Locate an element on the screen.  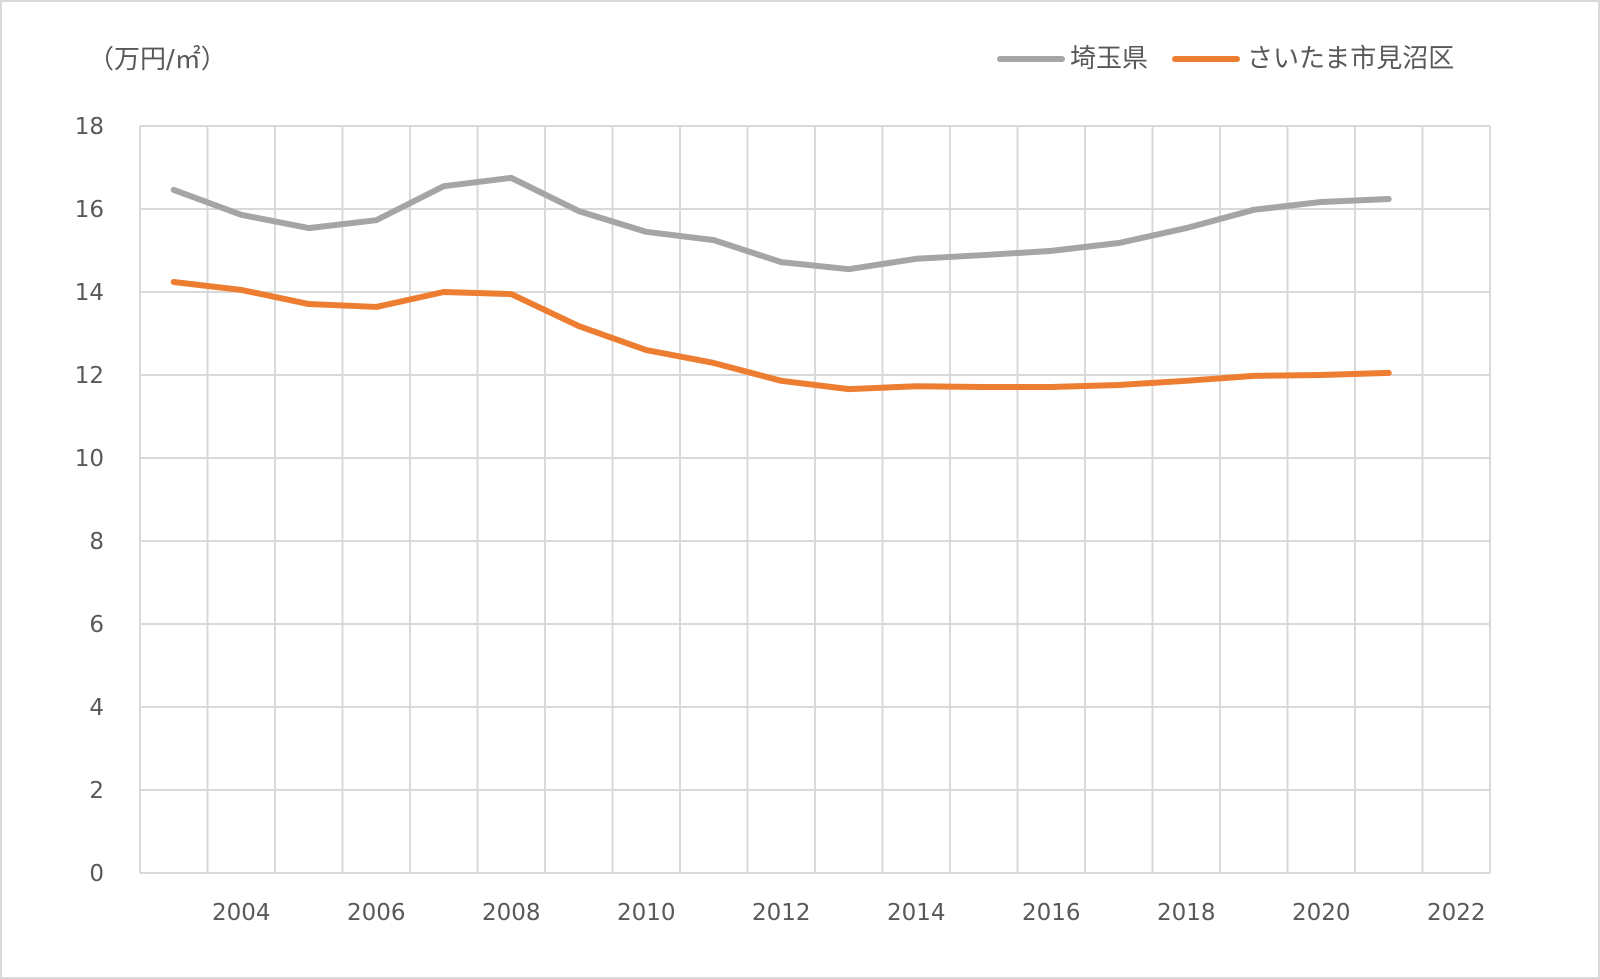
x-tick-label: 2004 is located at coordinates (241, 913).